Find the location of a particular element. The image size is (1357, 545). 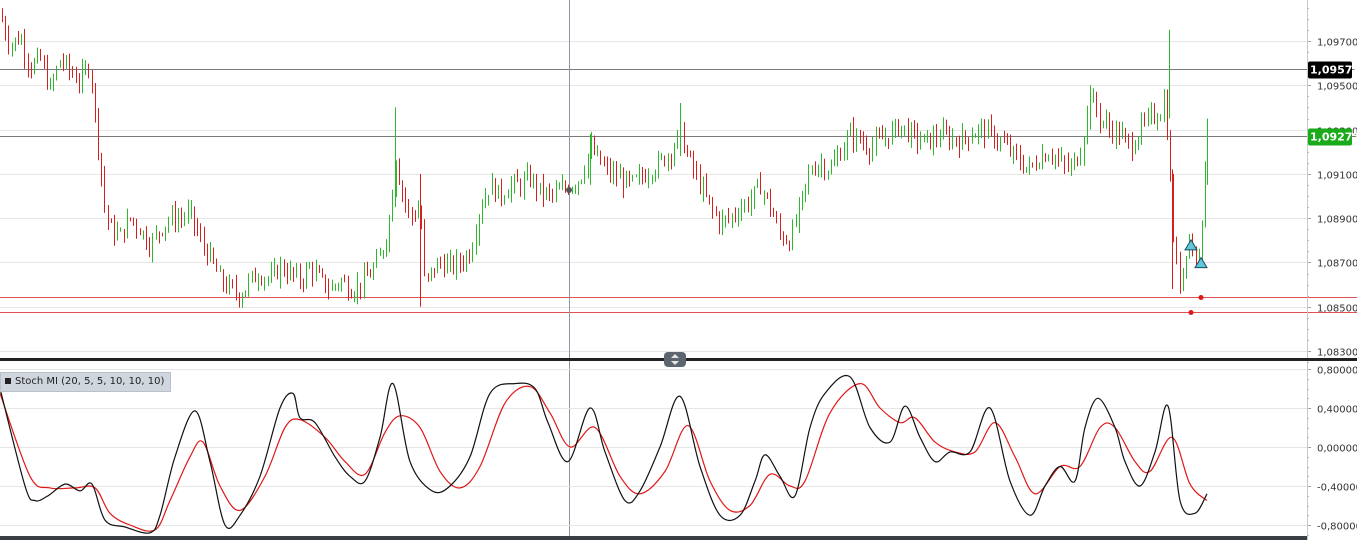

price-tick-label: 1,09100 is located at coordinates (1337, 176).